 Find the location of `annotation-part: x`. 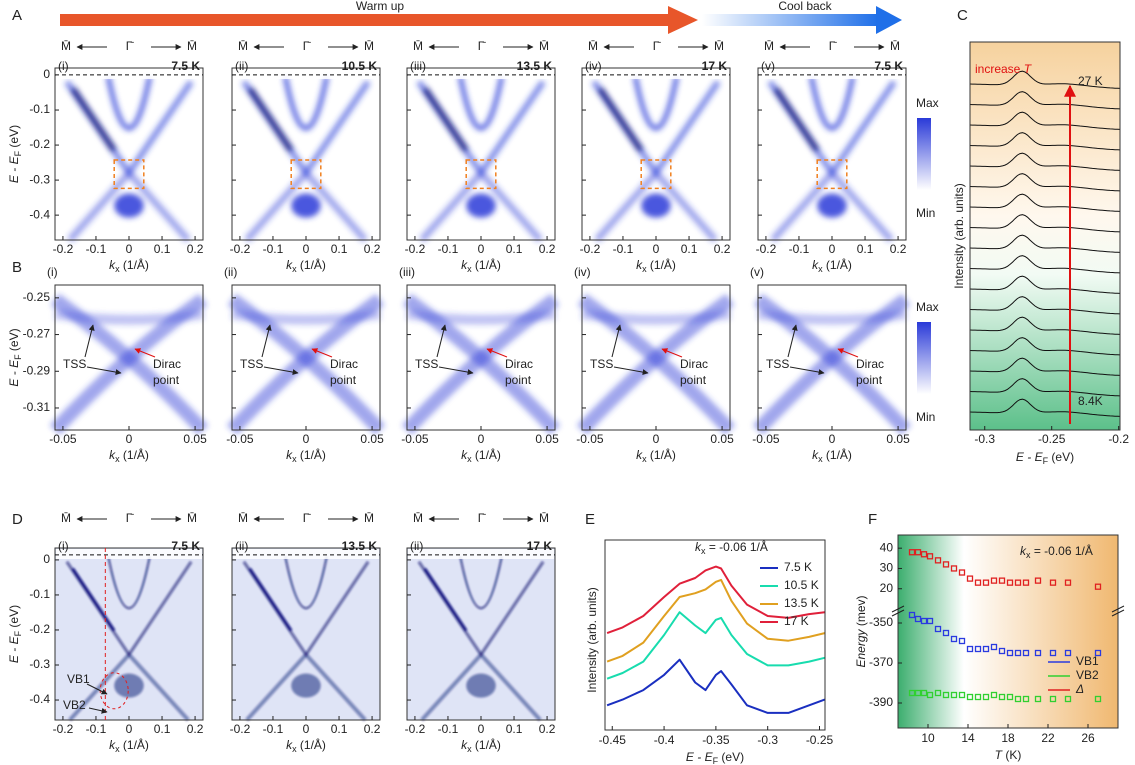

annotation-part: x is located at coordinates (1028, 555).